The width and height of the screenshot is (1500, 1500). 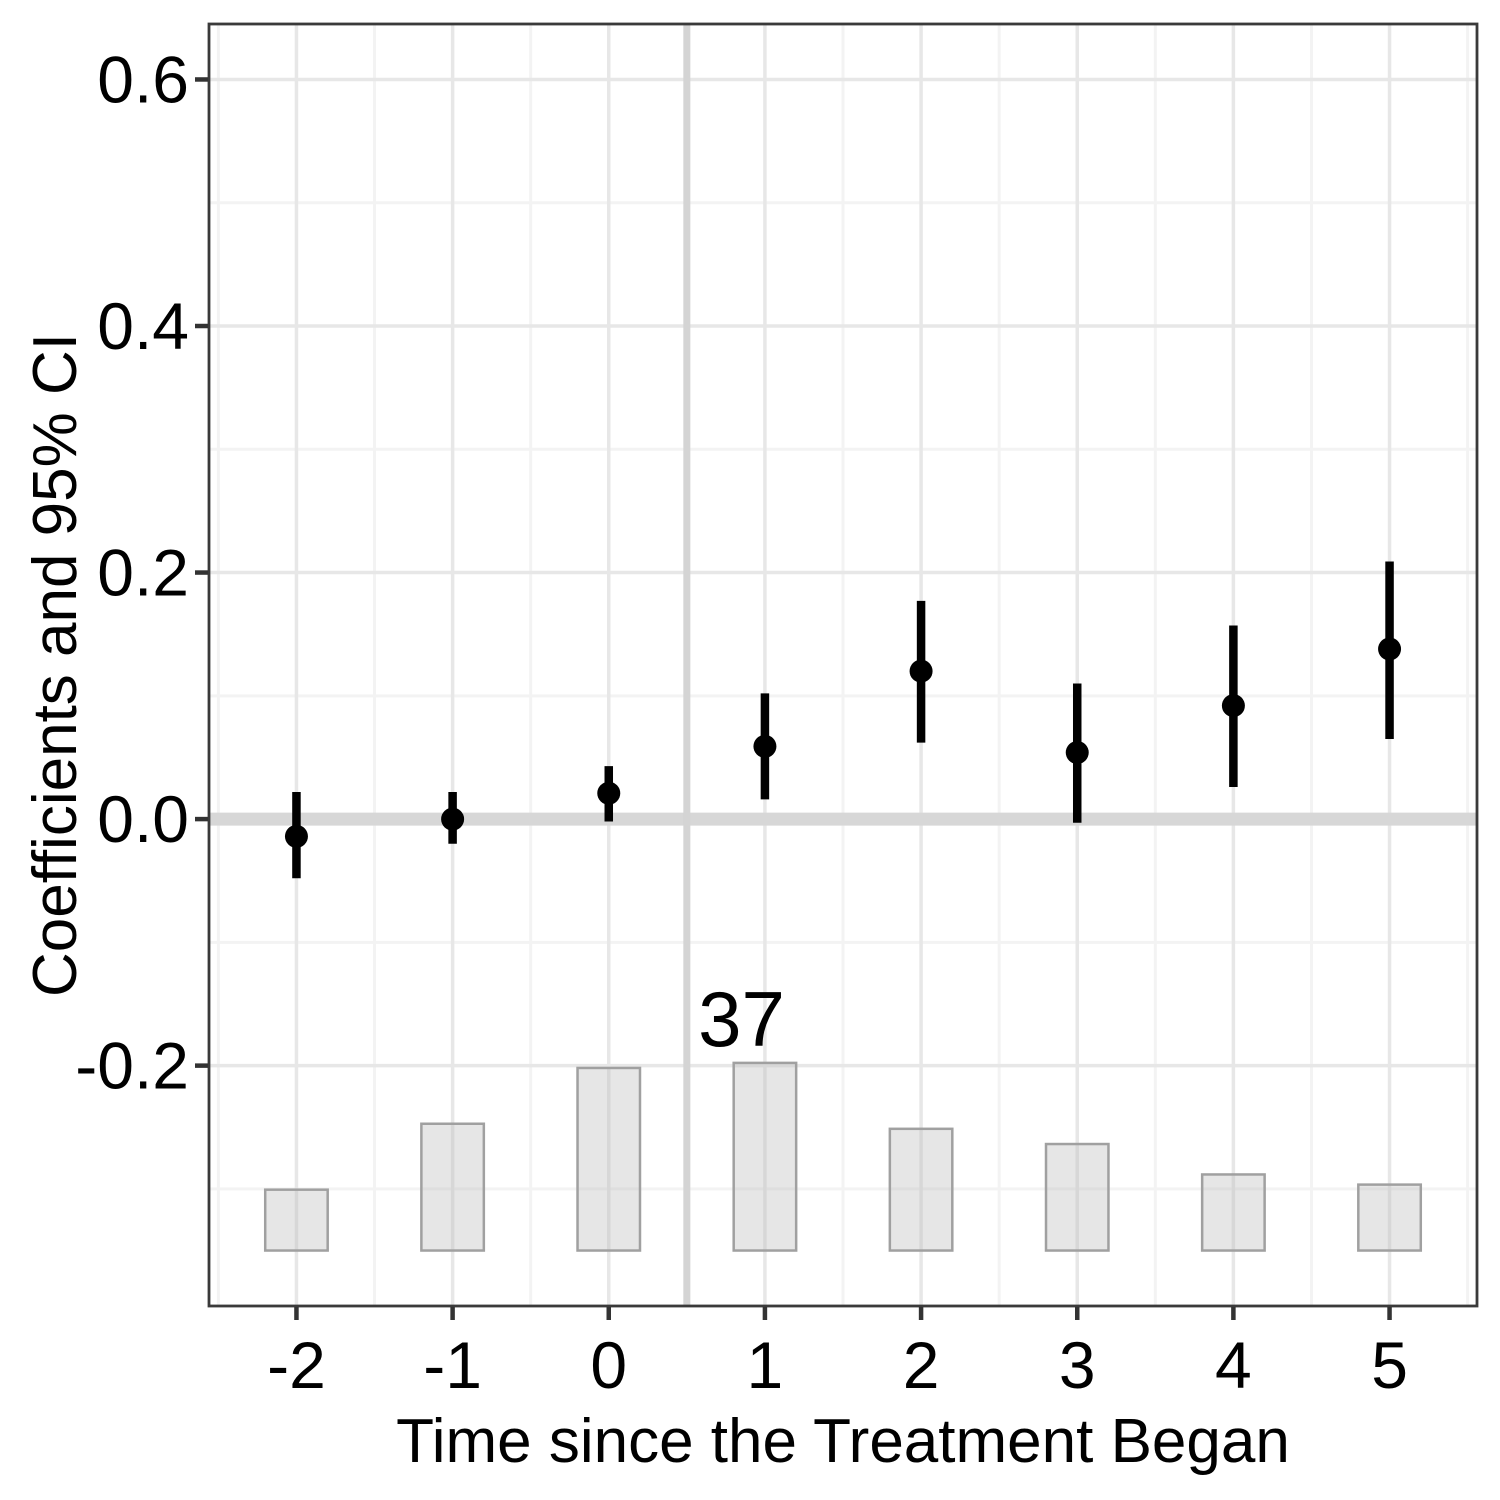 What do you see at coordinates (143, 573) in the screenshot?
I see `y-tick-label: 0.2` at bounding box center [143, 573].